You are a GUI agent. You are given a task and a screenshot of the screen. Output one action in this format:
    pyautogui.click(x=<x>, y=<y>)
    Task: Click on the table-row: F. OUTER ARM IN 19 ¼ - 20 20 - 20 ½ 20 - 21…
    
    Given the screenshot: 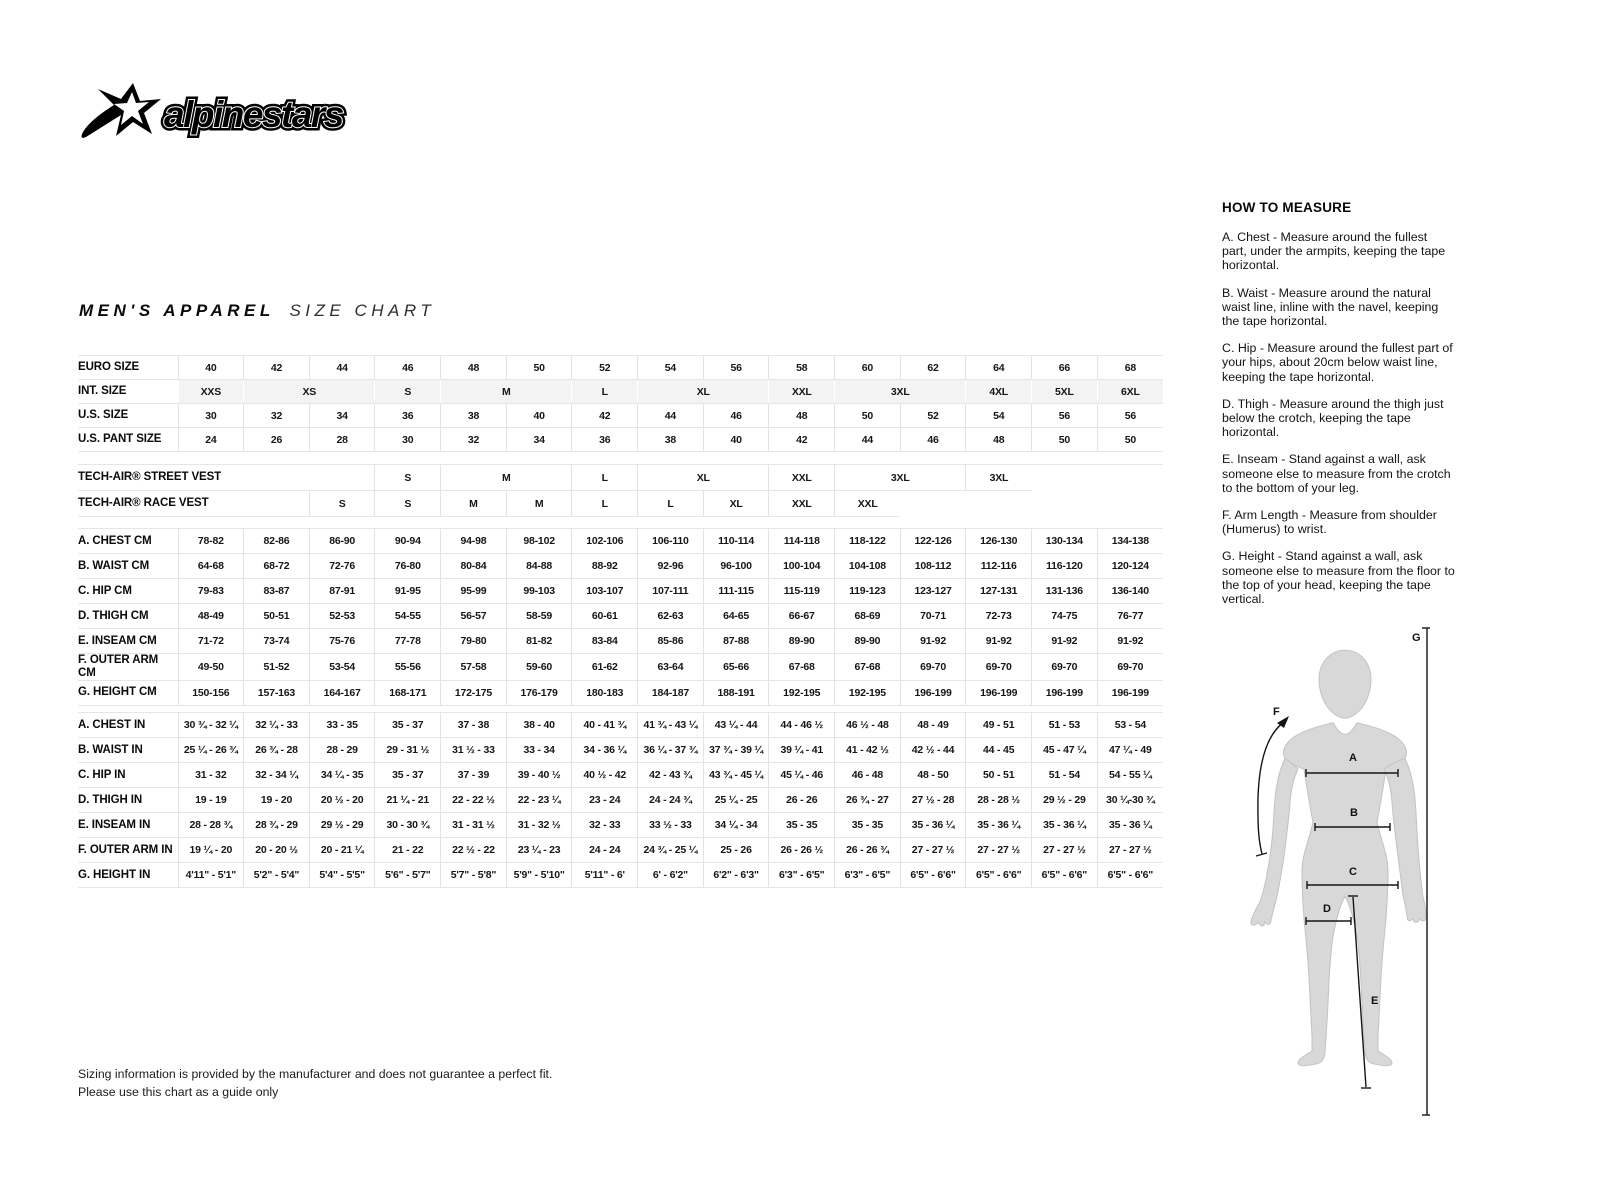 What is the action you would take?
    pyautogui.click(x=620, y=850)
    